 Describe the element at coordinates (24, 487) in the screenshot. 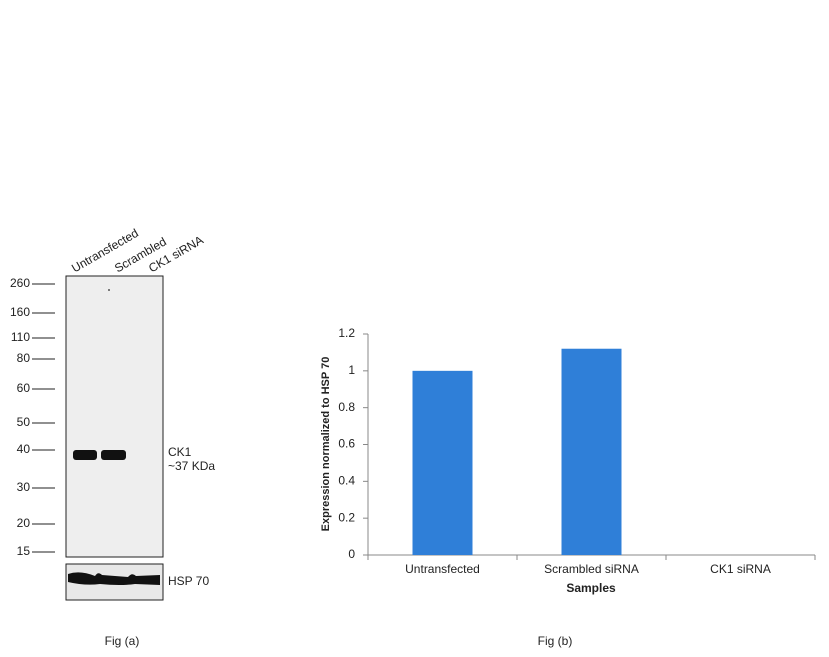

I see `marker-label: 30` at that location.